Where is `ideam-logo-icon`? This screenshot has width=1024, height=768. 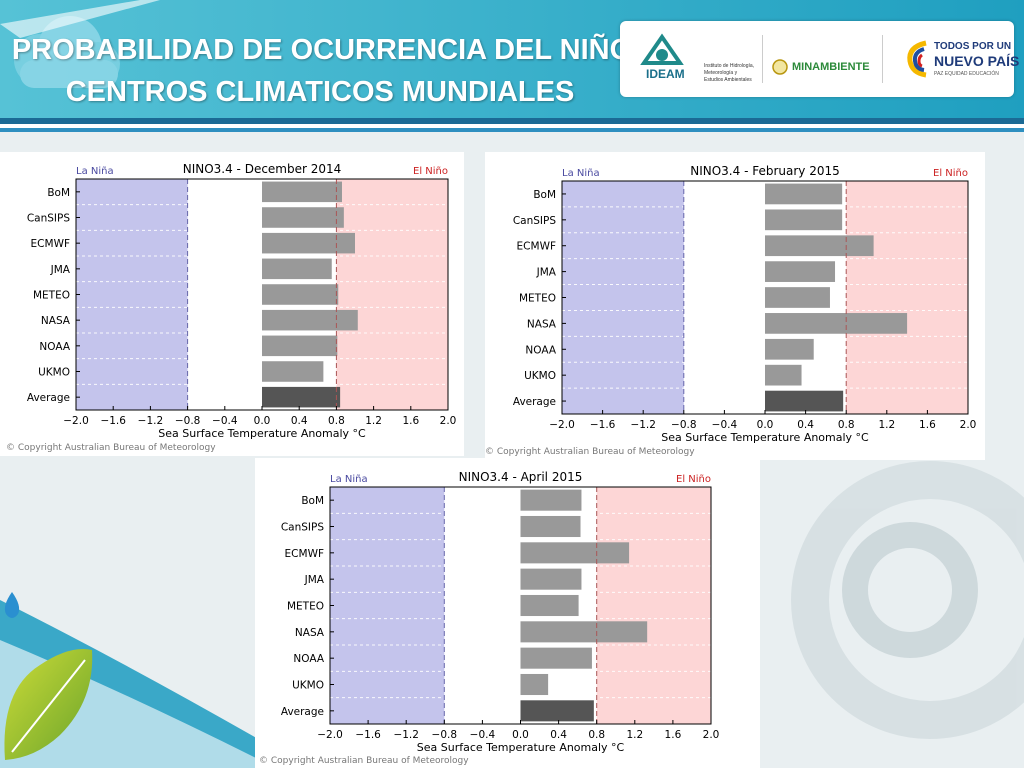
ideam-logo-icon is located at coordinates (662, 49).